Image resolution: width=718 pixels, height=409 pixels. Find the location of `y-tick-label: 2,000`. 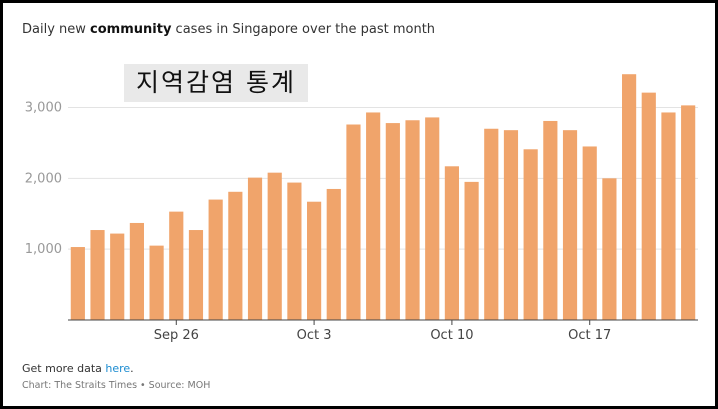

y-tick-label: 2,000 is located at coordinates (43, 178).